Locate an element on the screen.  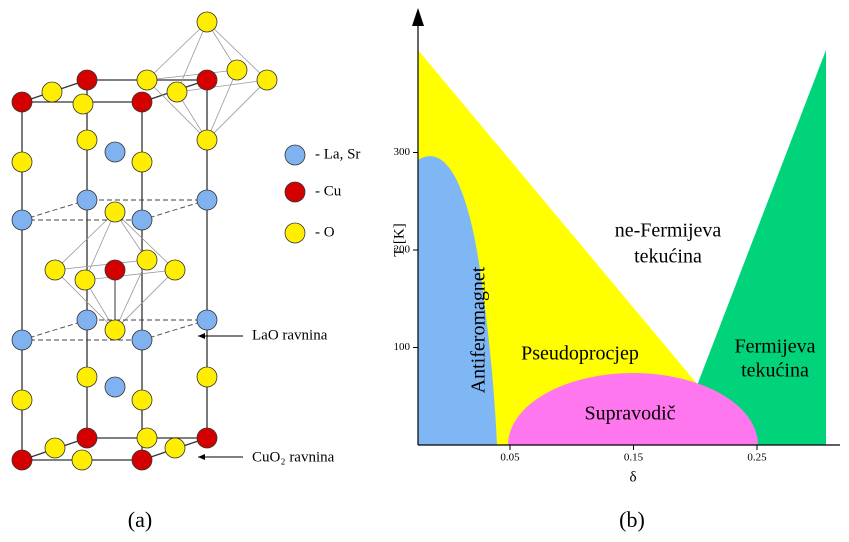
caption: (a) is located at coordinates (140, 519).